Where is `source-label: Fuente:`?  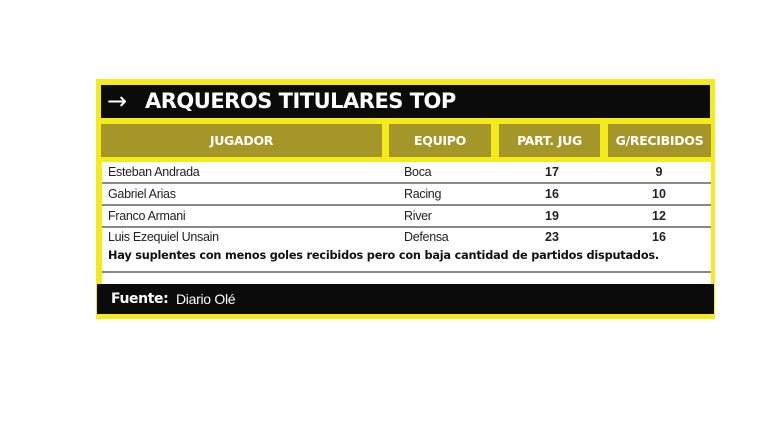
source-label: Fuente: is located at coordinates (140, 299).